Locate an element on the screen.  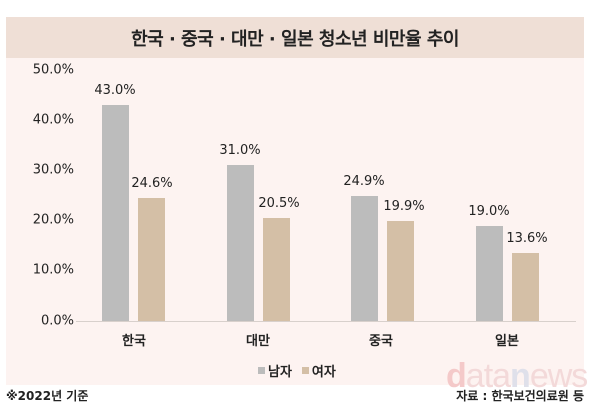
value-label-male: 31.0% is located at coordinates (240, 151).